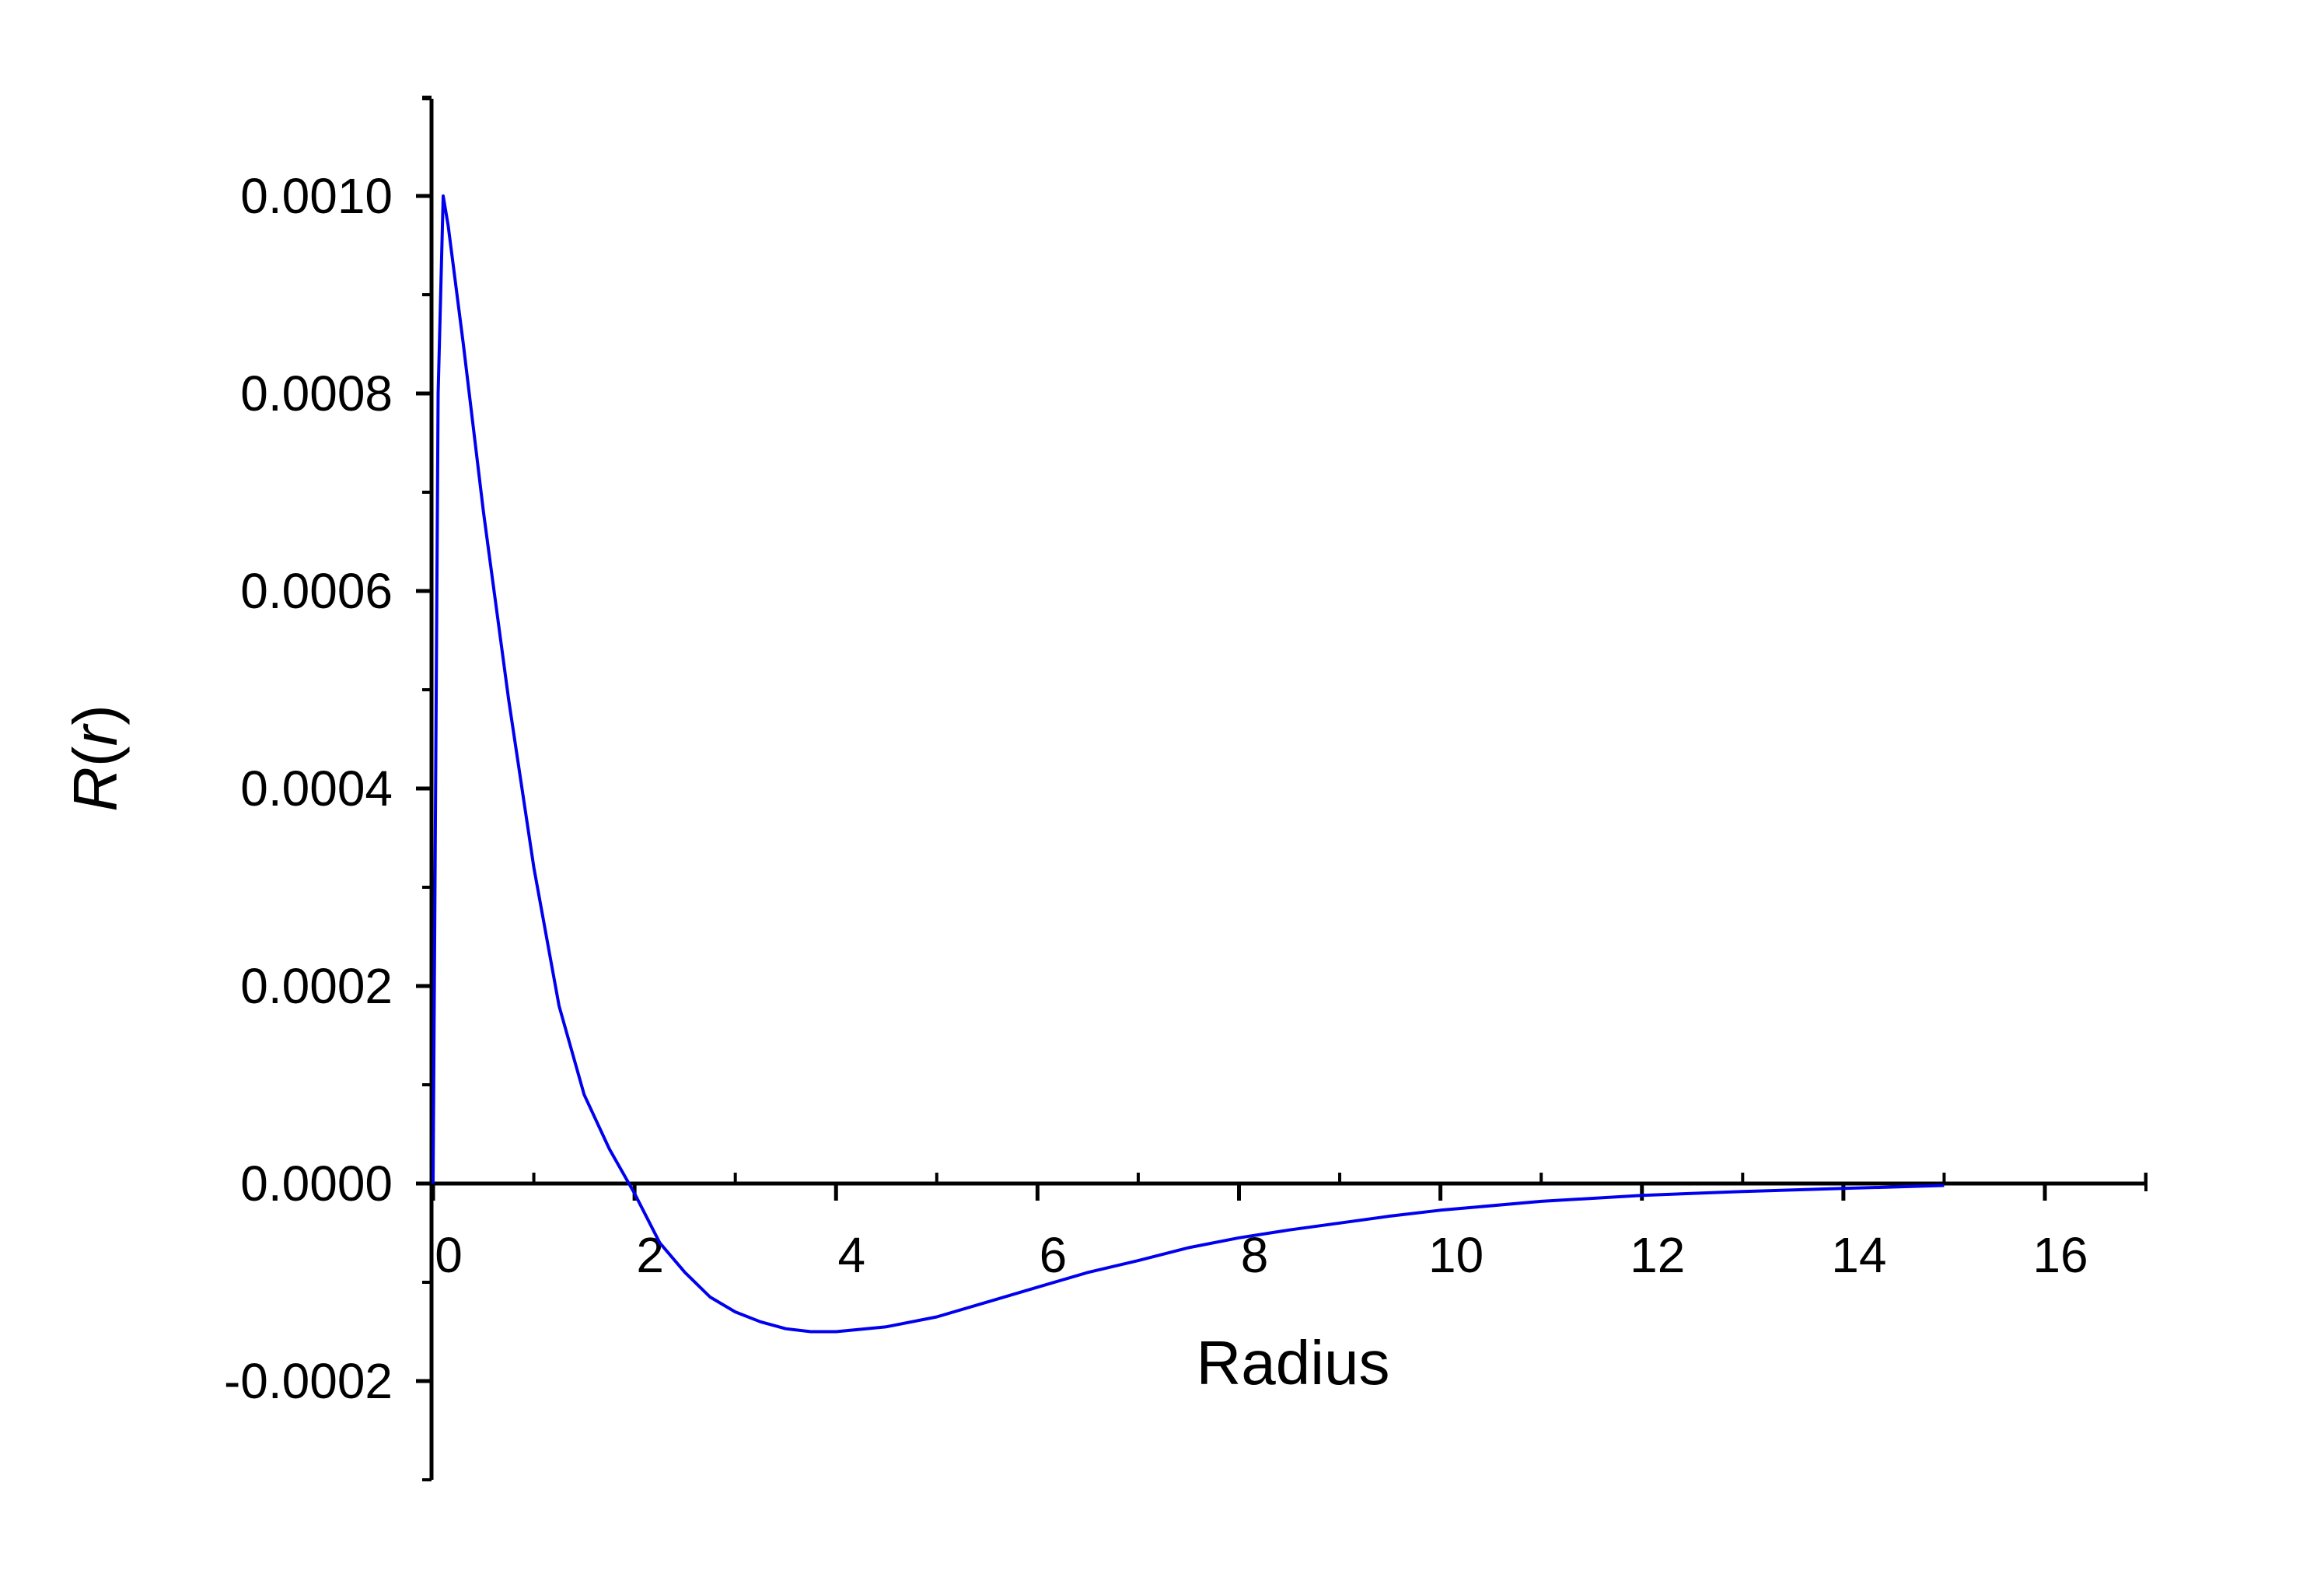 This screenshot has width=2324, height=1584. What do you see at coordinates (650, 1255) in the screenshot?
I see `x-tick-label: 2` at bounding box center [650, 1255].